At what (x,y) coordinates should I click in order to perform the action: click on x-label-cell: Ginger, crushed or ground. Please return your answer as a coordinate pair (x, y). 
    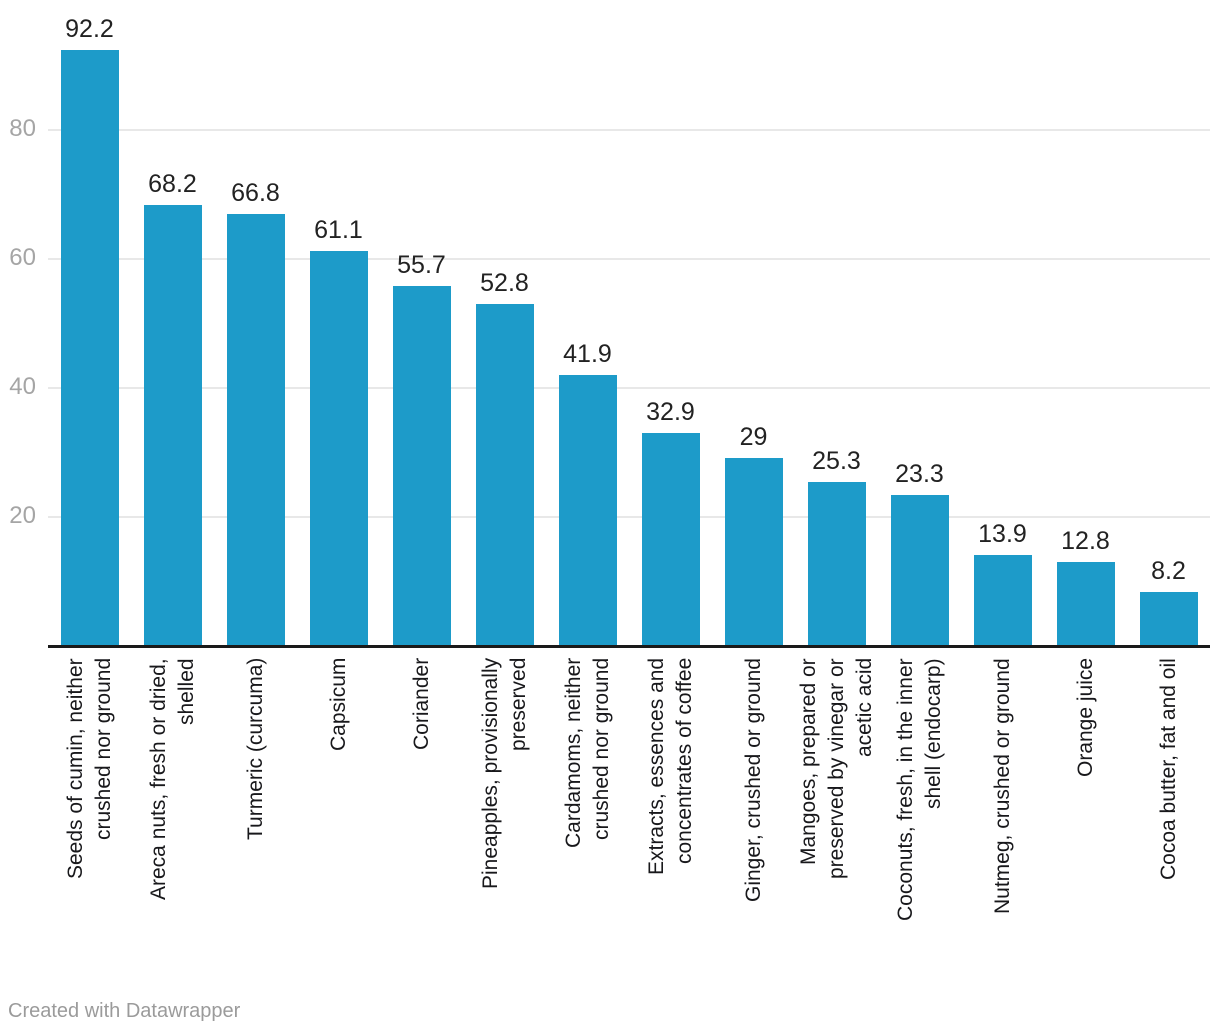
    Looking at the image, I should click on (753, 813).